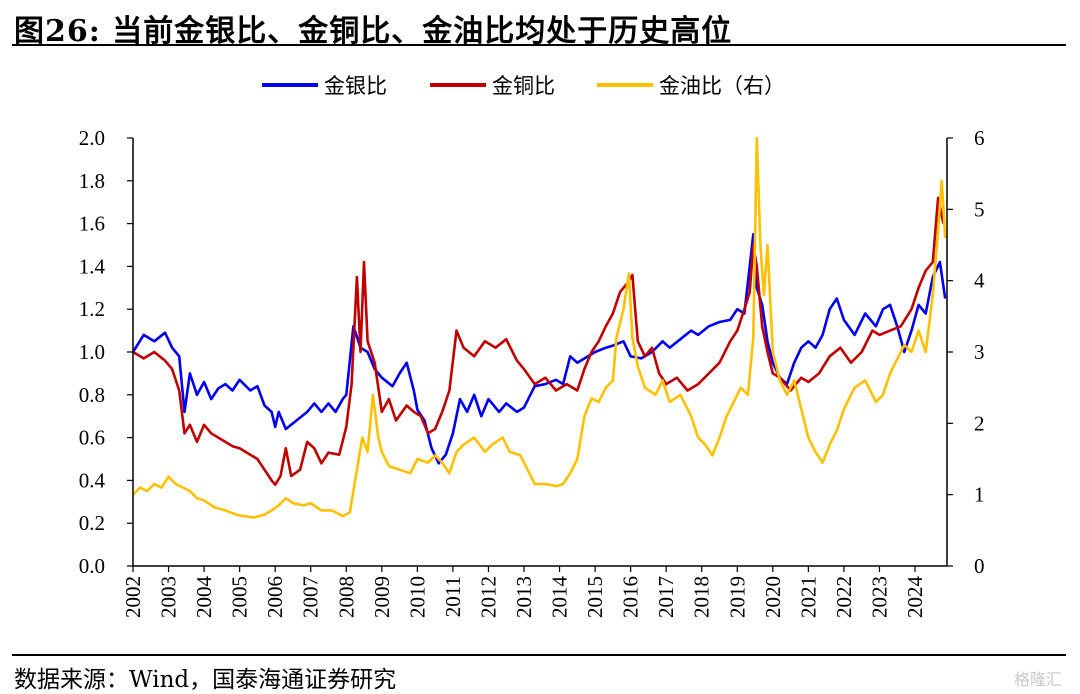 This screenshot has height=694, width=1080. Describe the element at coordinates (169, 597) in the screenshot. I see `x-tick-label: 2003` at that location.